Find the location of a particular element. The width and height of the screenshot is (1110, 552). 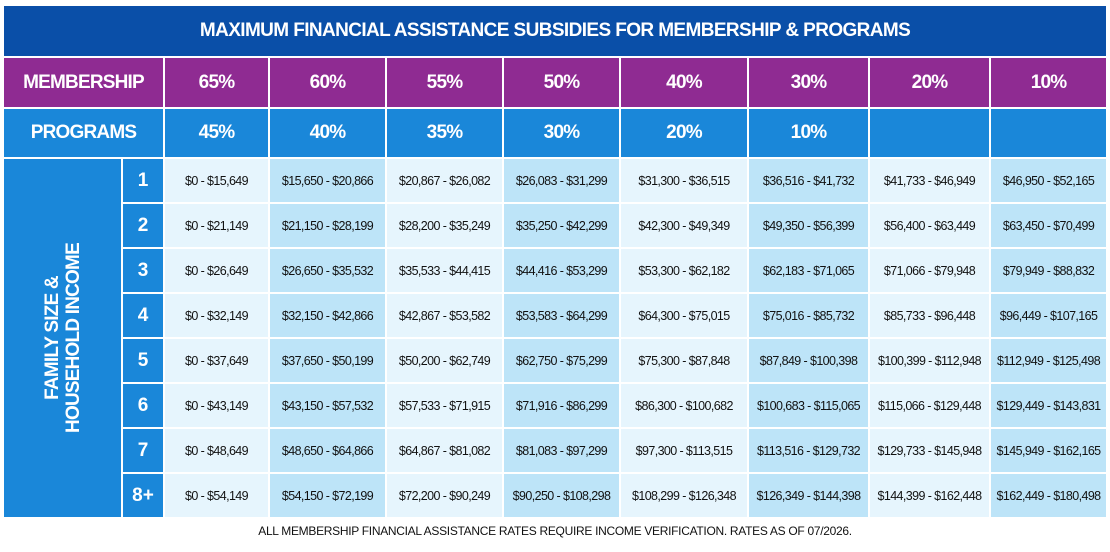

income-range-cell: $0 - $21,149 is located at coordinates (215, 224).